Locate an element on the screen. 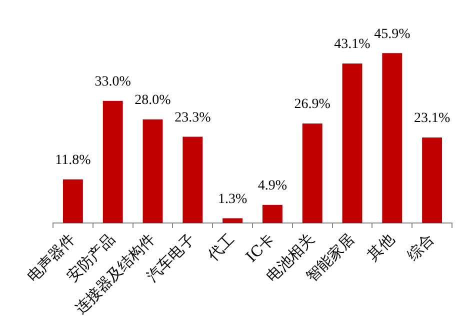 The image size is (470, 329). data-label: 23.1% is located at coordinates (432, 118).